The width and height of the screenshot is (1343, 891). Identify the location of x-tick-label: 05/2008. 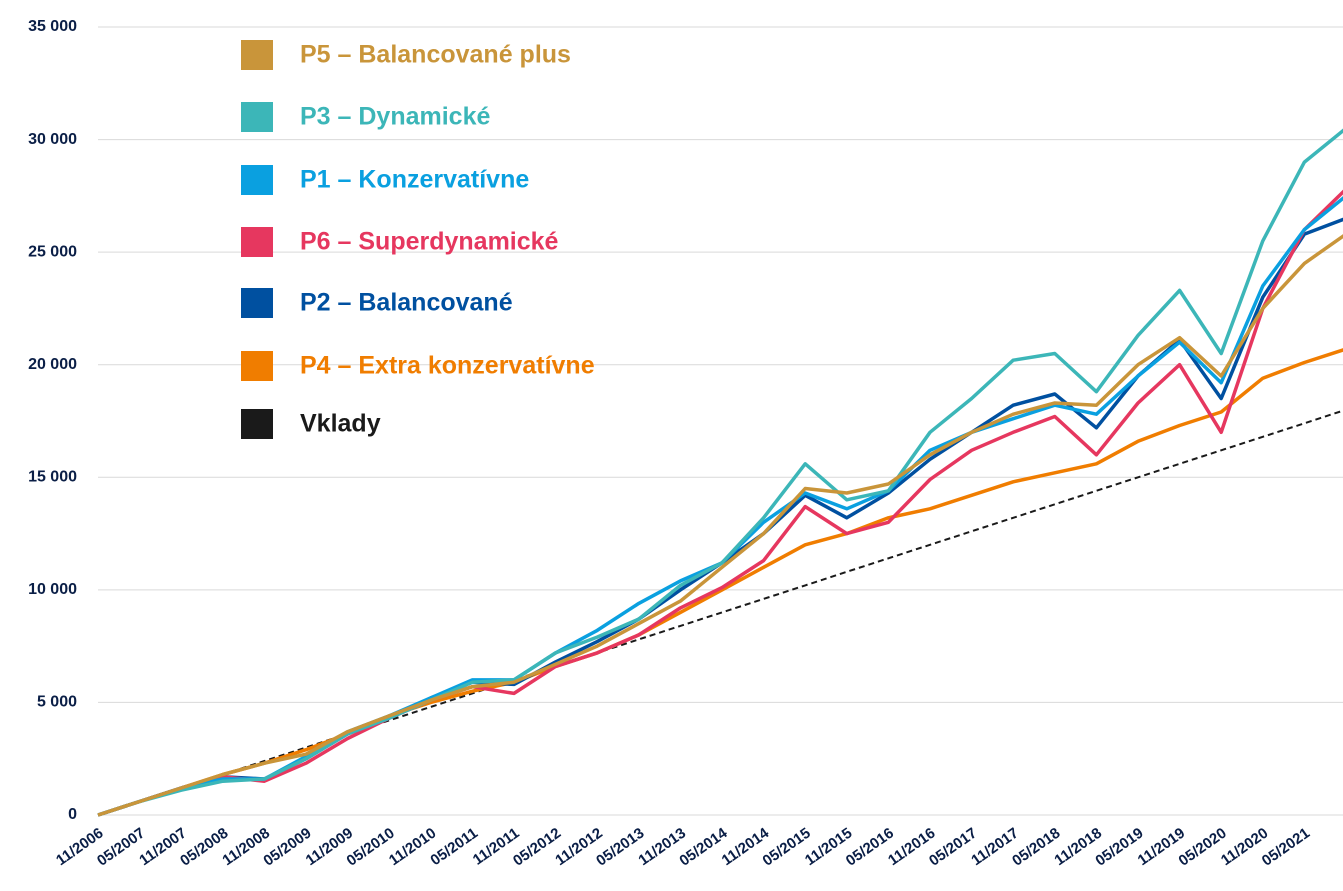
(204, 847).